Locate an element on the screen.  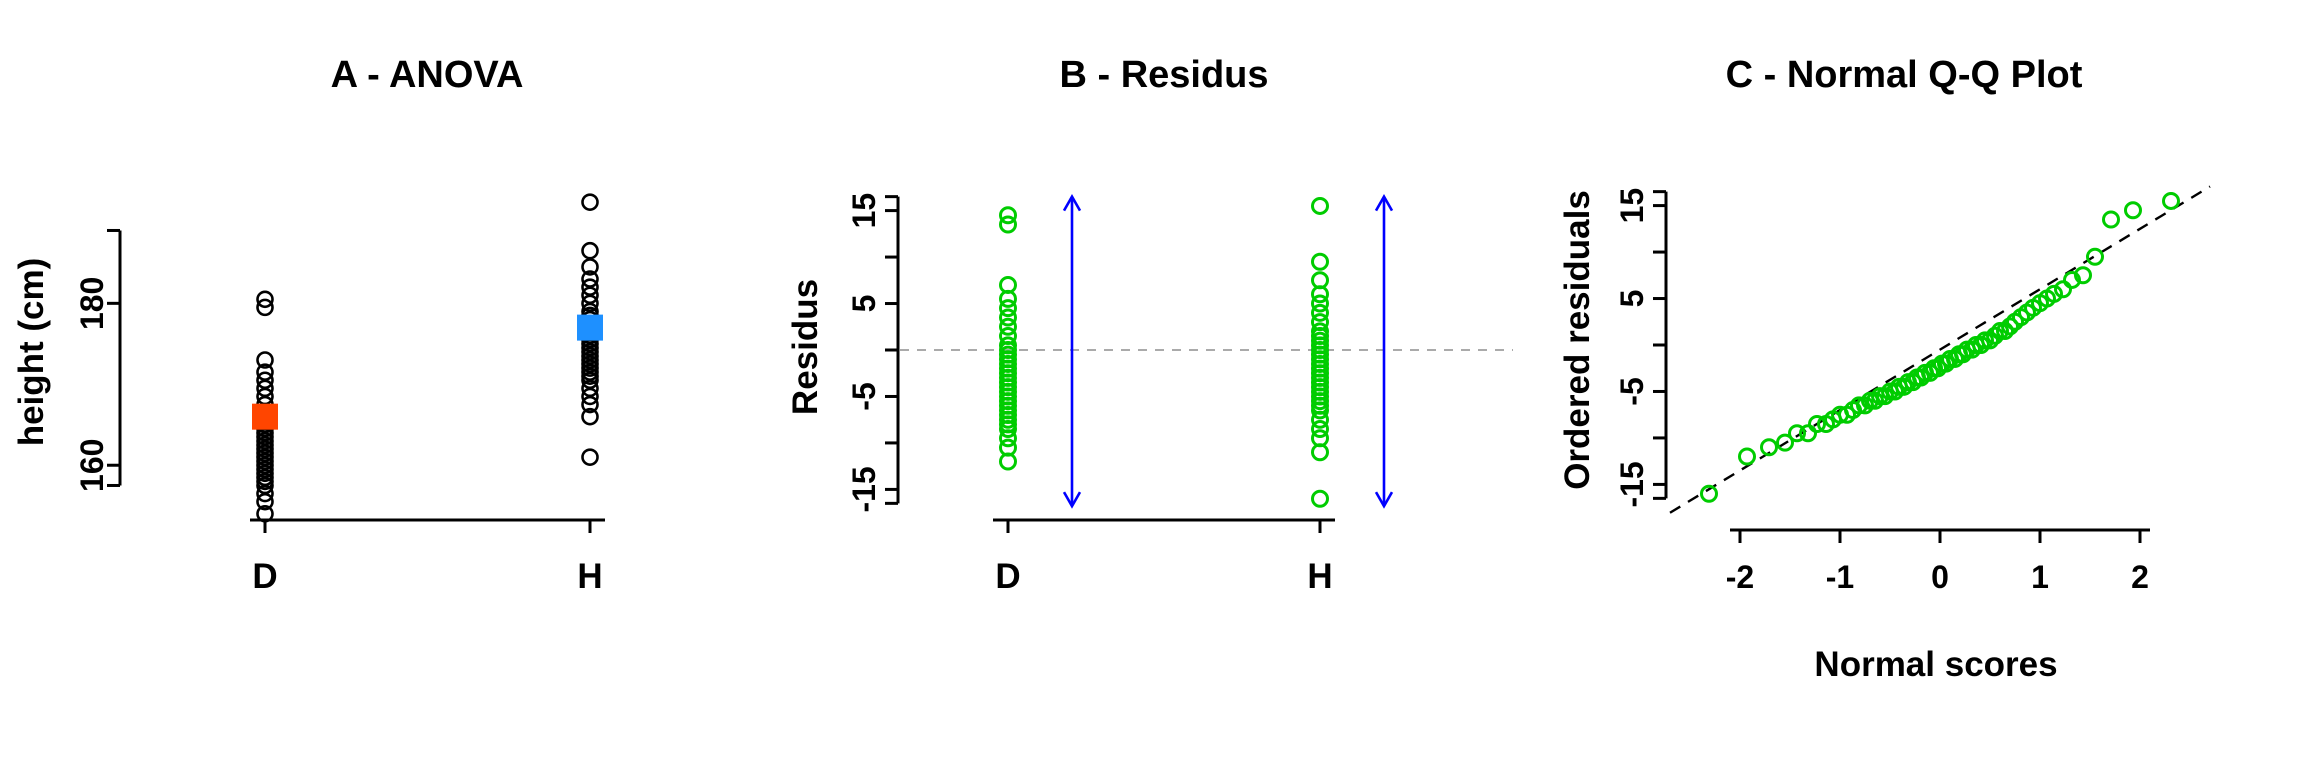
anova-y-axis-label: height (cm) is located at coordinates (31, 352).